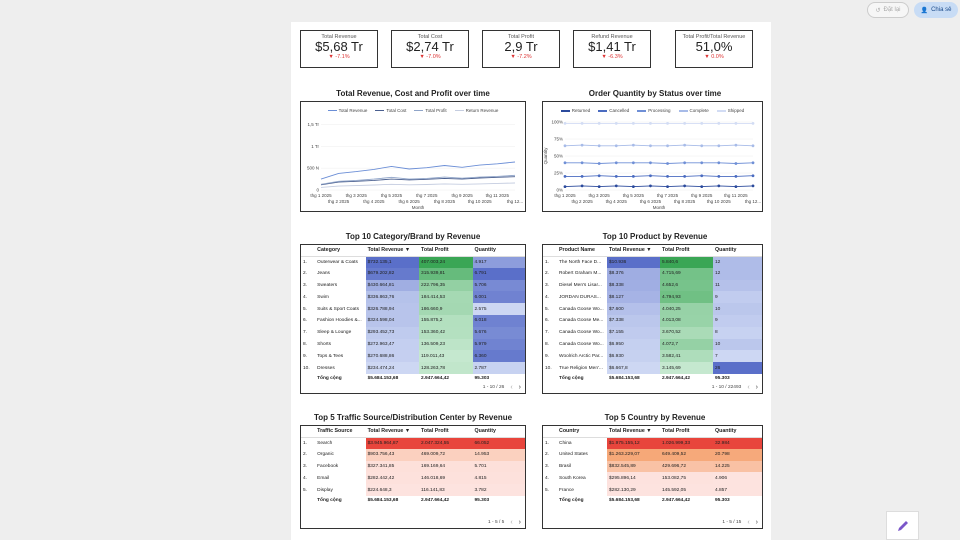 The height and width of the screenshot is (540, 960). Describe the element at coordinates (413, 443) in the screenshot. I see `table-row: 1. Search $3.945.964,87 2.047.324,55 66.052` at that location.